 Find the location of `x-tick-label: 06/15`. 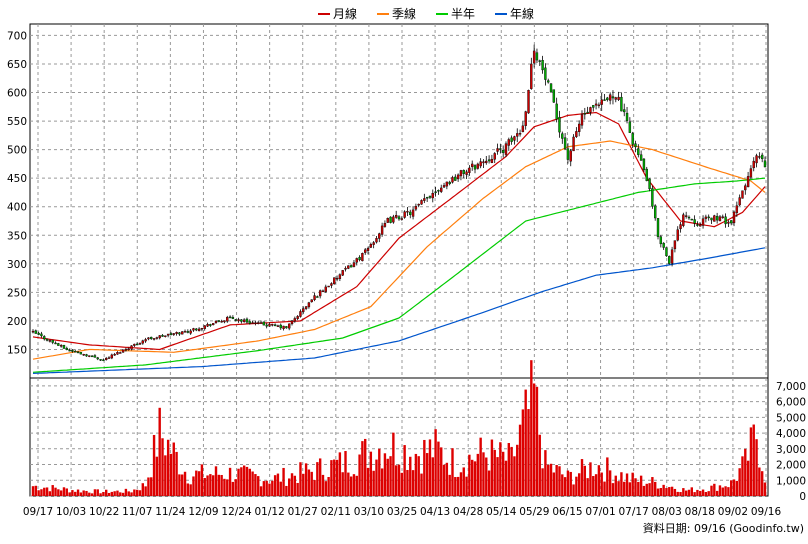

x-tick-label: 06/15 is located at coordinates (567, 512).